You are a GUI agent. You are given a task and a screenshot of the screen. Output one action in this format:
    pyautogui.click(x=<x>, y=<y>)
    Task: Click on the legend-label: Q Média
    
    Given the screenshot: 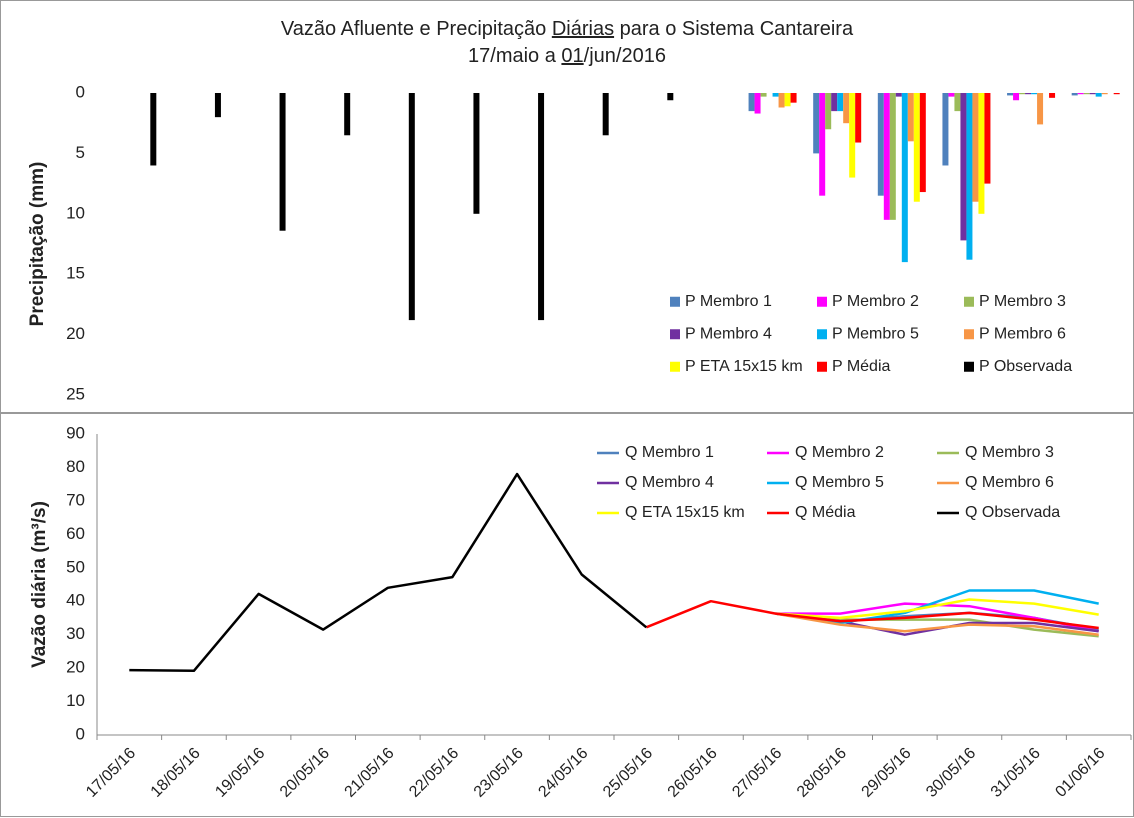 What is the action you would take?
    pyautogui.click(x=825, y=512)
    